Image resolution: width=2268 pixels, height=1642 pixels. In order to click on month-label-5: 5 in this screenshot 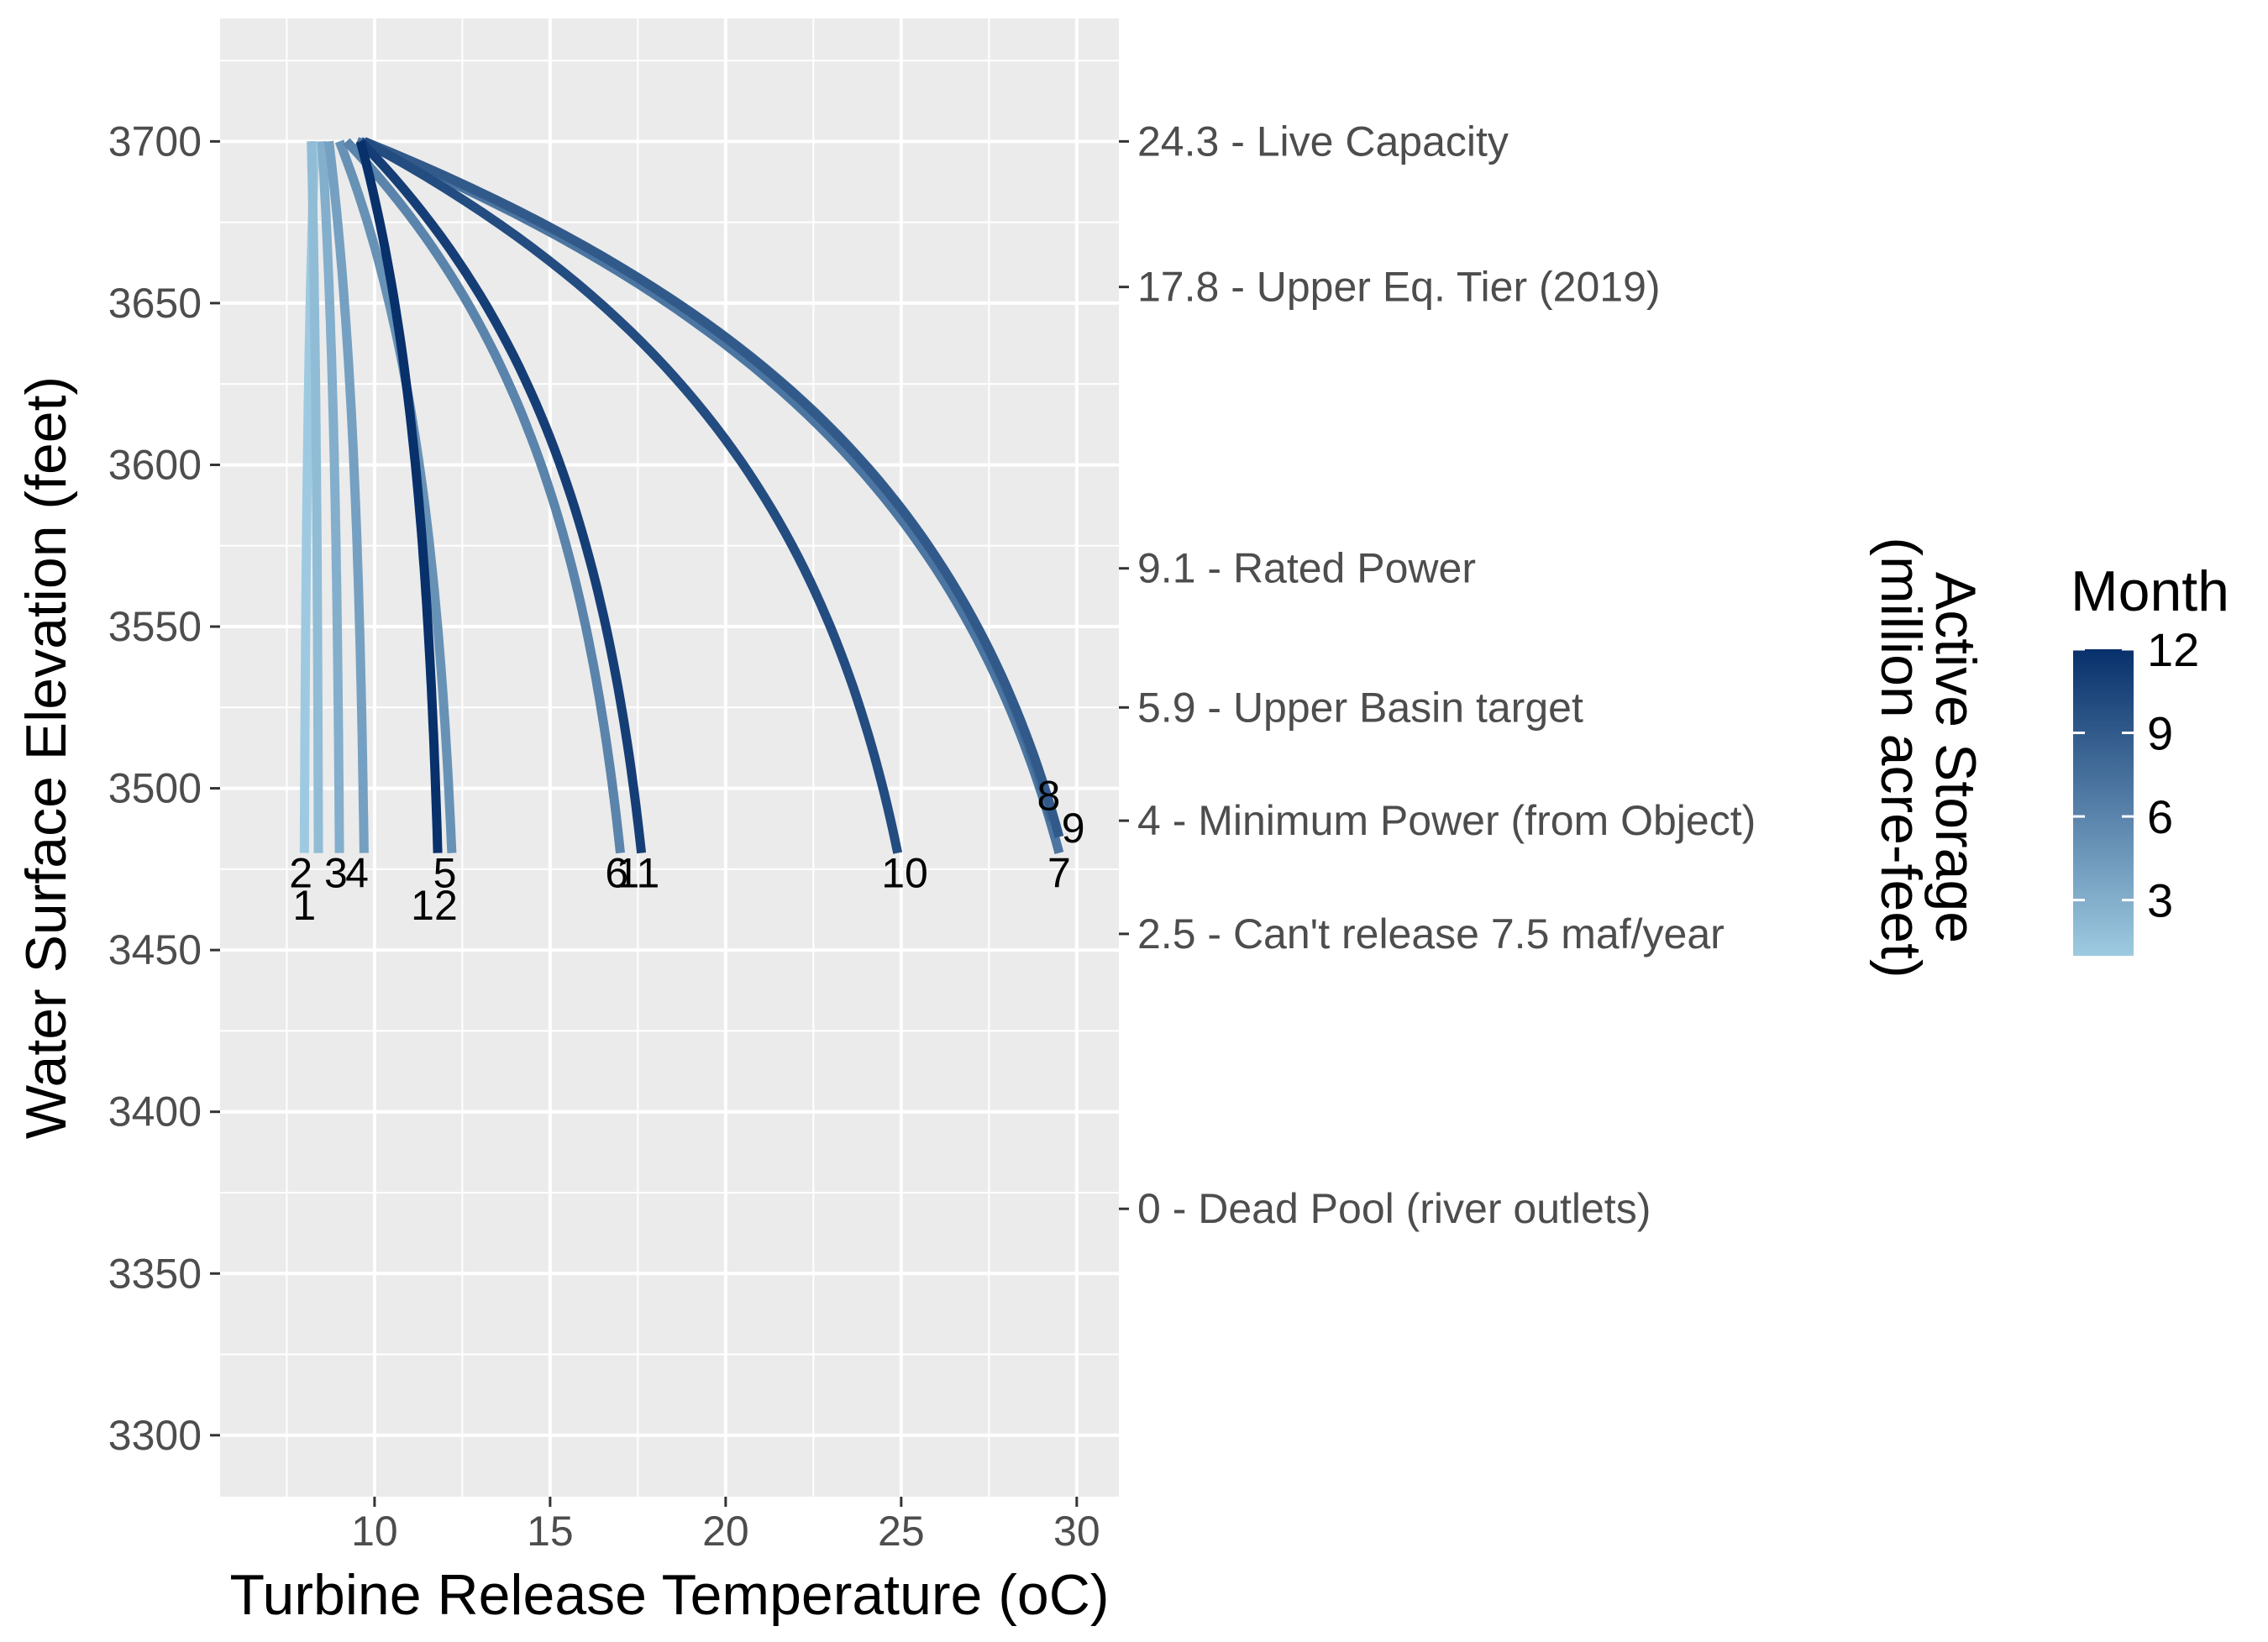, I will do `click(445, 874)`.